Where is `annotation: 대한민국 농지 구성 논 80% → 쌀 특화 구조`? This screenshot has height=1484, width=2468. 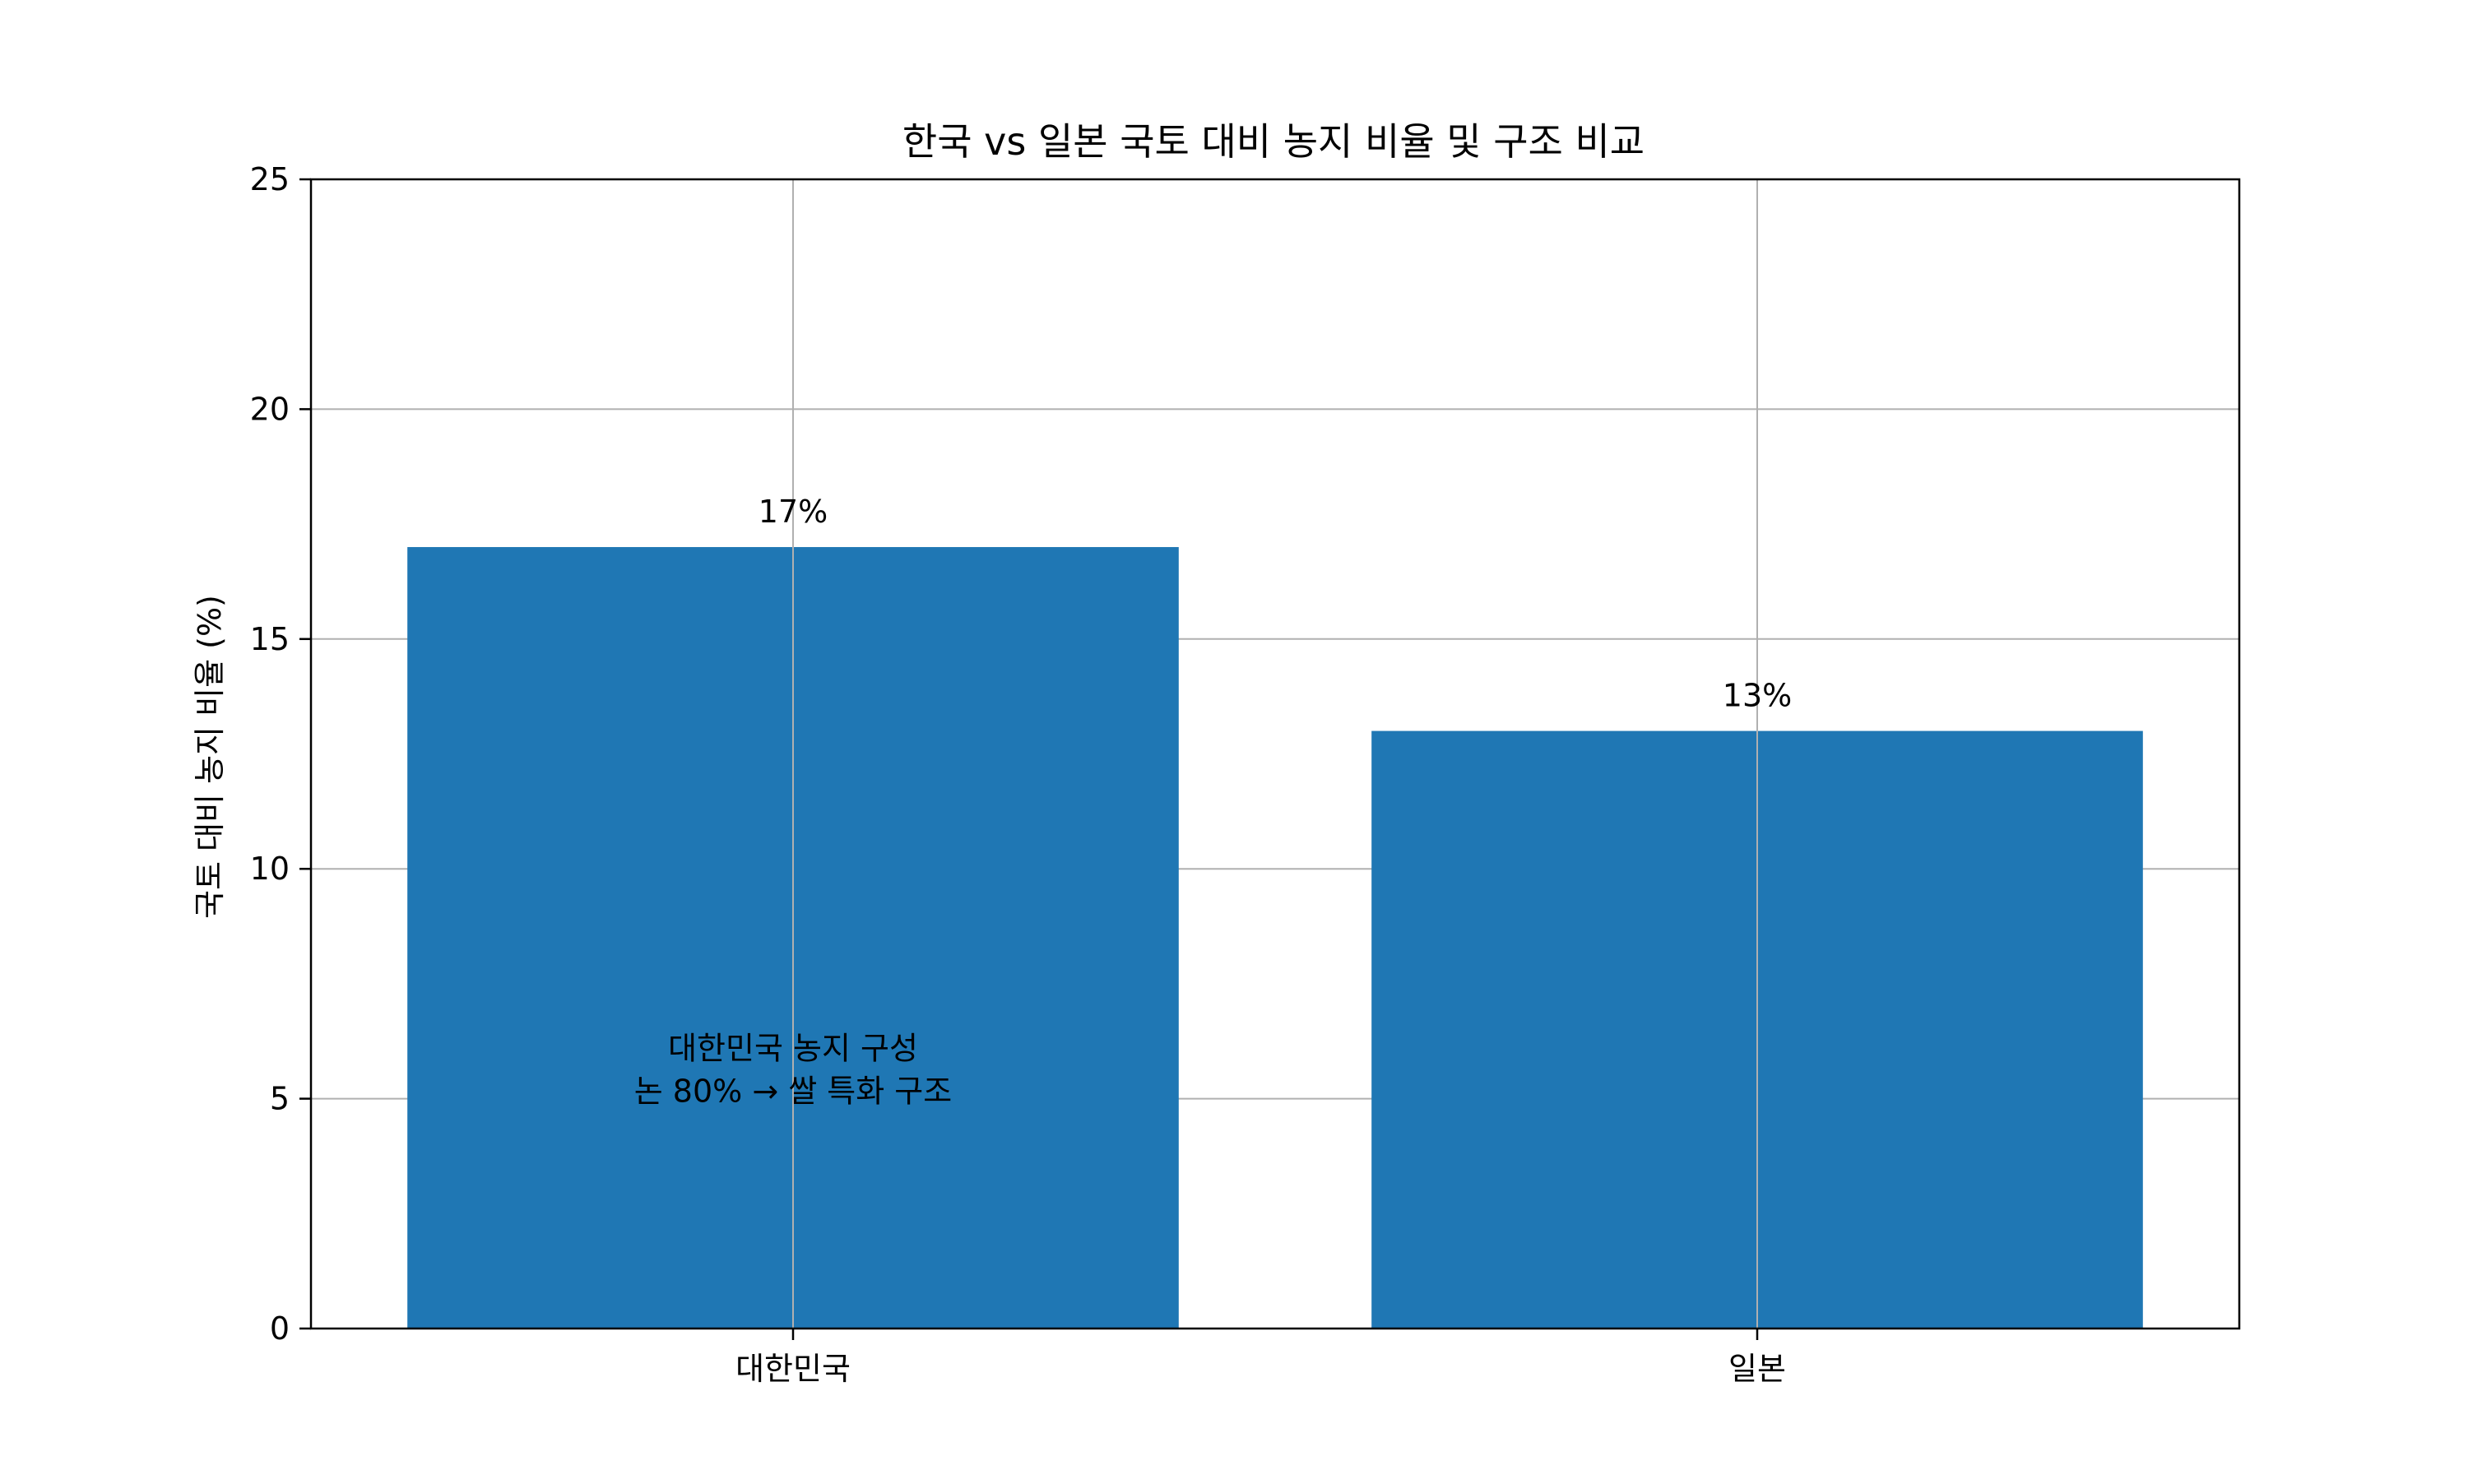 annotation: 대한민국 농지 구성 논 80% → 쌀 특화 구조 is located at coordinates (793, 1070).